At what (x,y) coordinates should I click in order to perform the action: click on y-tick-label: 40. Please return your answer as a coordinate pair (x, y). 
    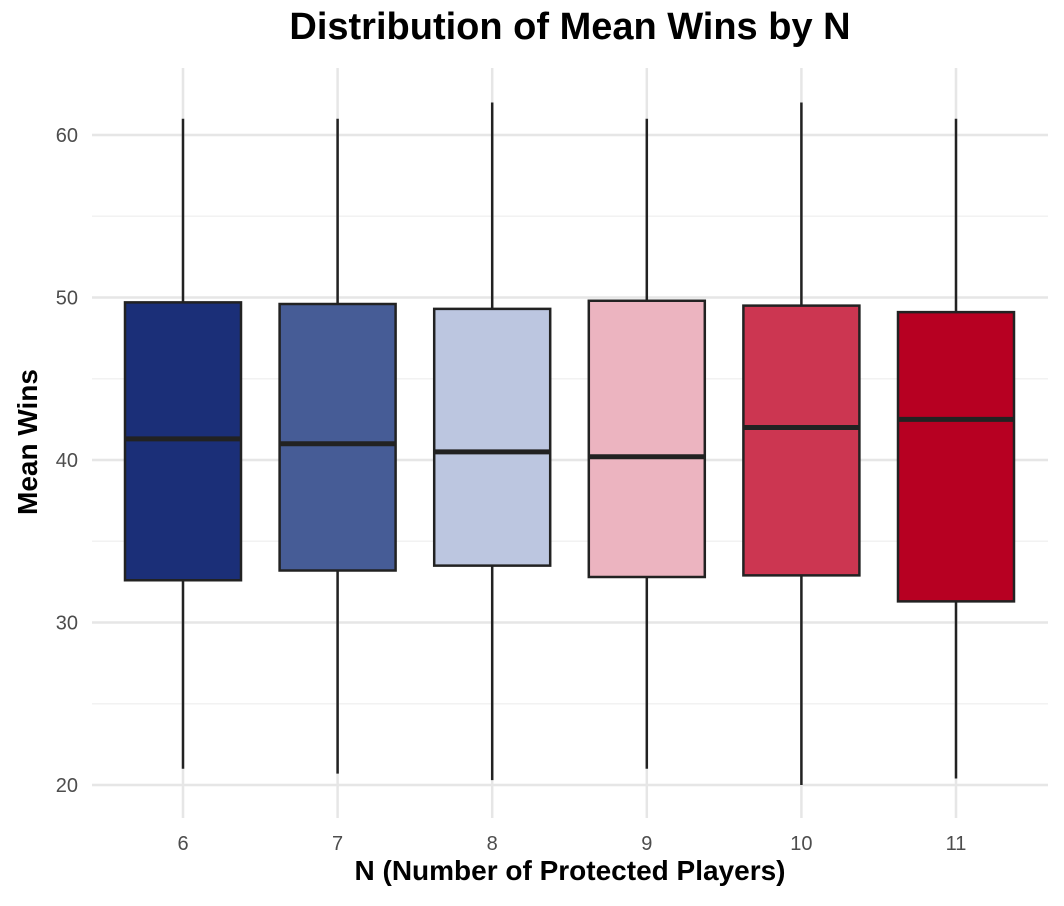
    Looking at the image, I should click on (67, 461).